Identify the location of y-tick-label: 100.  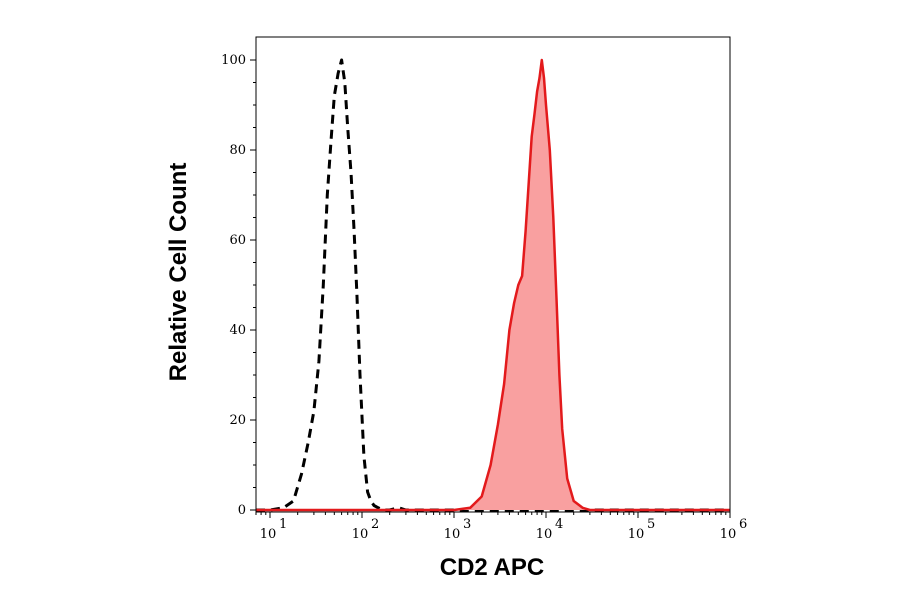
(233, 60).